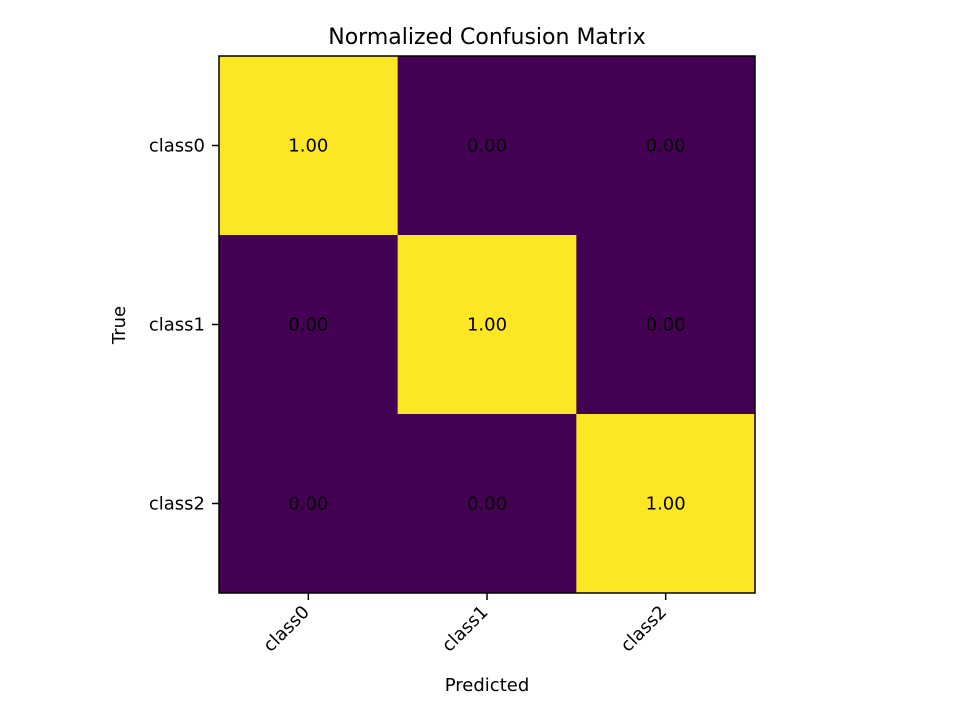 The width and height of the screenshot is (960, 720). I want to click on x-axis-label: Predicted, so click(487, 685).